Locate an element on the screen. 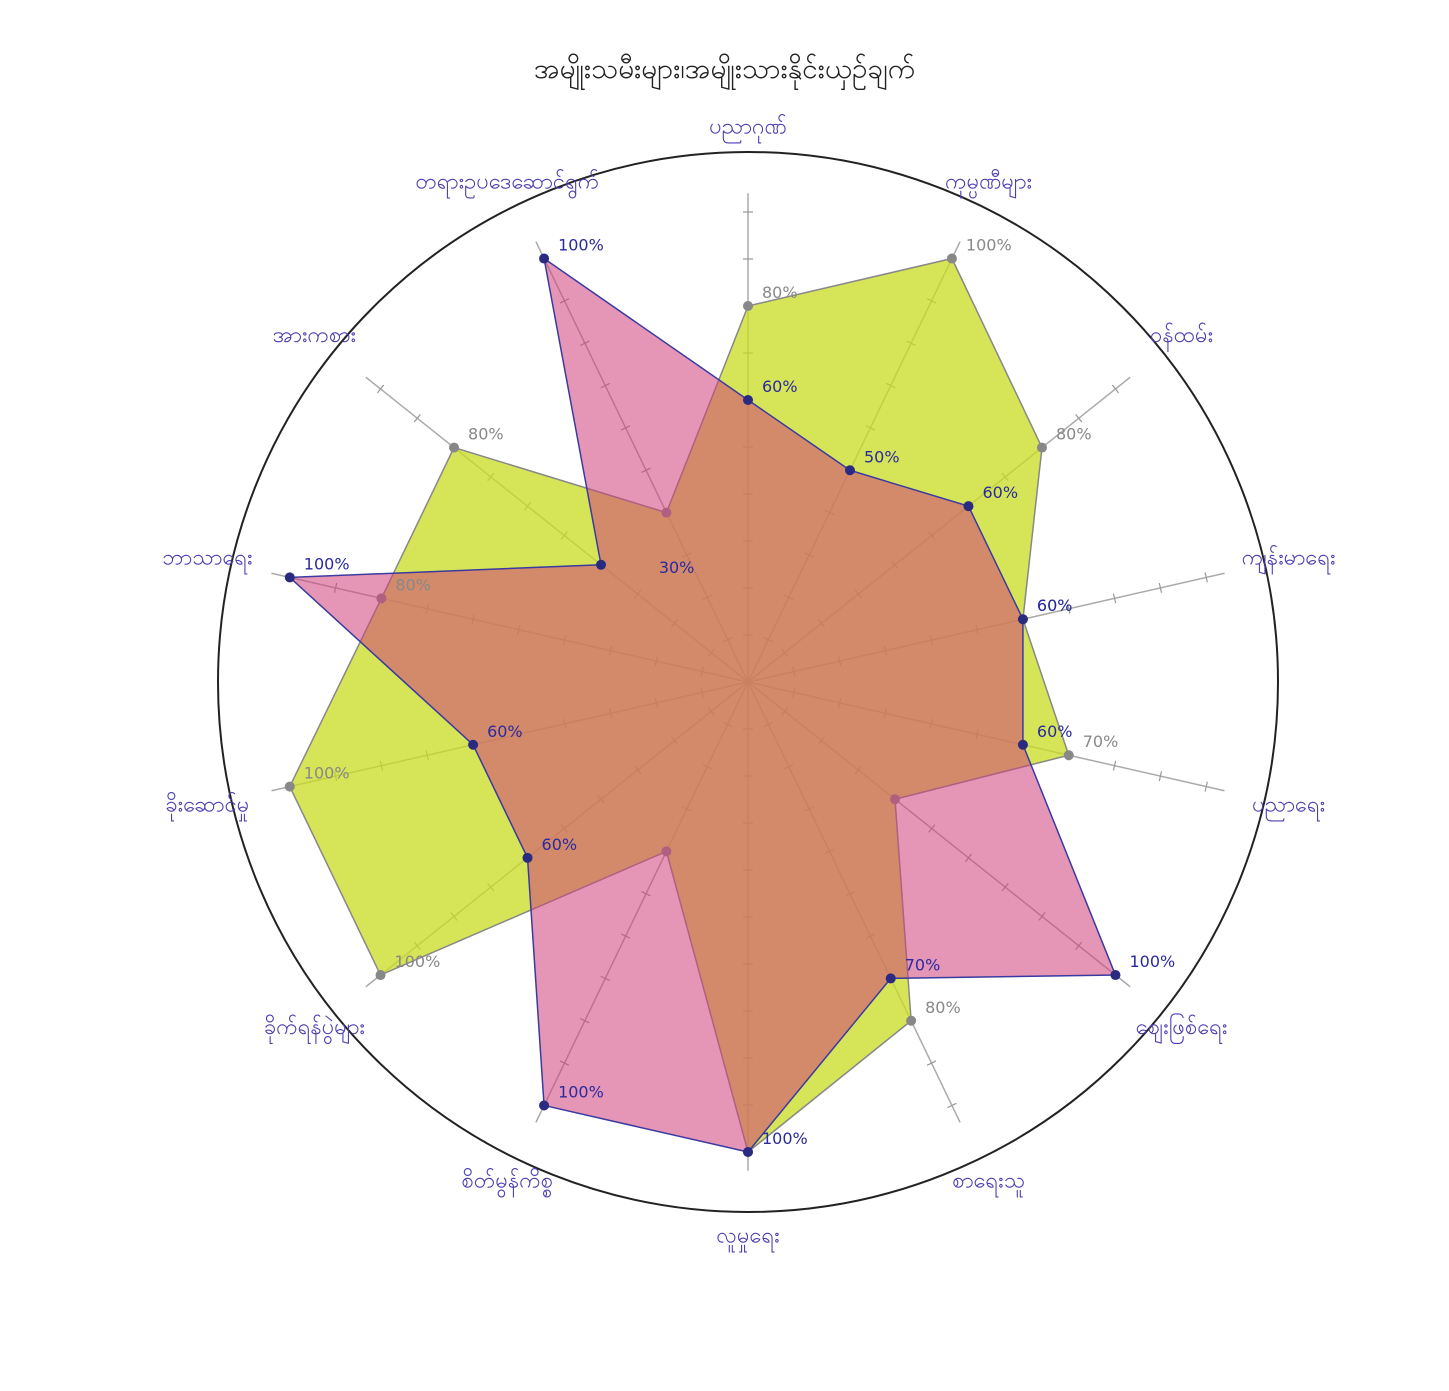 The width and height of the screenshot is (1449, 1391). spoke-label: ကျန်းမာရေး is located at coordinates (1289, 560).